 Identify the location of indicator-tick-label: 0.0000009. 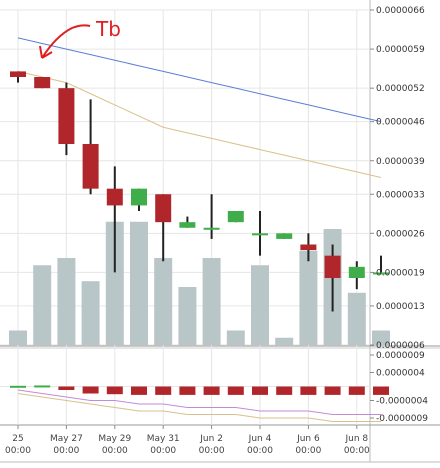
(400, 356).